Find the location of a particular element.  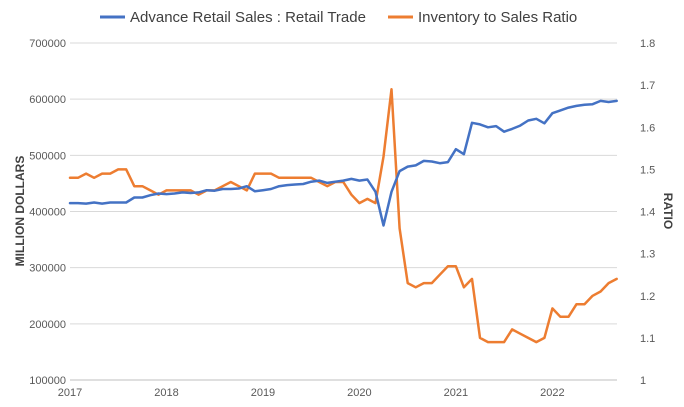

y2-tick-label: 1.3 is located at coordinates (647, 255).